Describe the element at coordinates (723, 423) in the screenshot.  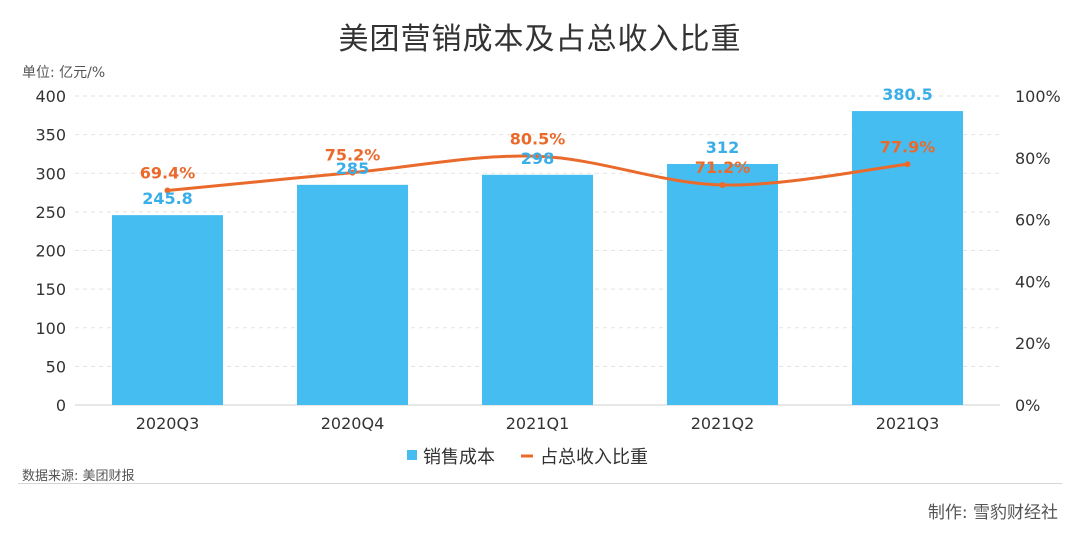
I see `category-label: 2021Q2` at that location.